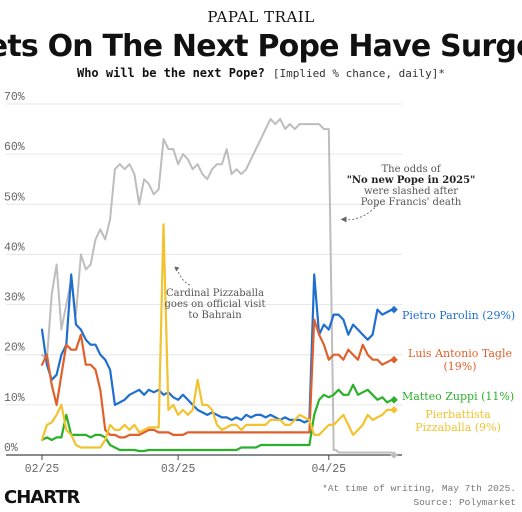 The image size is (522, 512). Describe the element at coordinates (458, 396) in the screenshot. I see `series-label-zuppi: Matteo Zuppi (11%)` at that location.